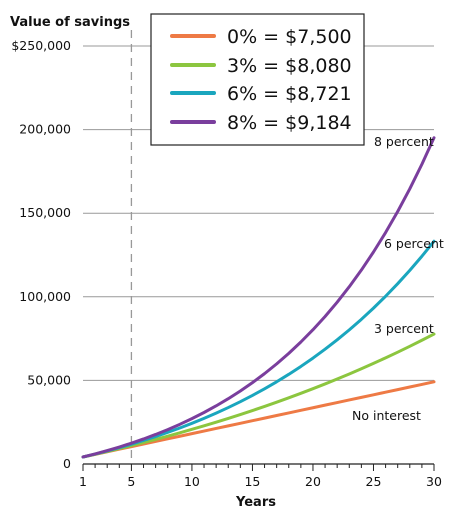 This screenshot has width=454, height=521. I want to click on series-annotation: 3 percent, so click(404, 328).